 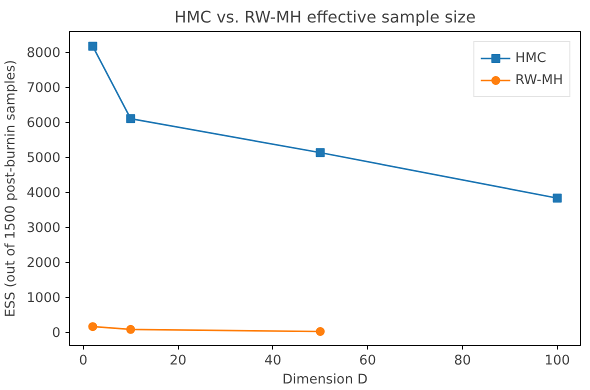 I want to click on x-tick-label: 80, so click(x=462, y=361).